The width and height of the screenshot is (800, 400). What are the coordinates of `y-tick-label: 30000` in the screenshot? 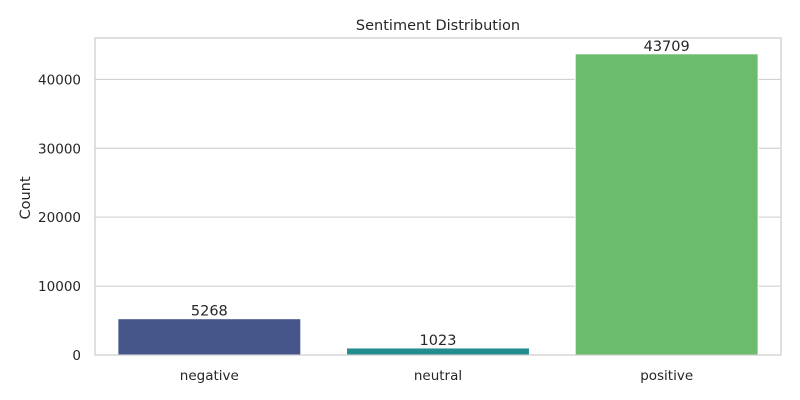 It's located at (59, 149).